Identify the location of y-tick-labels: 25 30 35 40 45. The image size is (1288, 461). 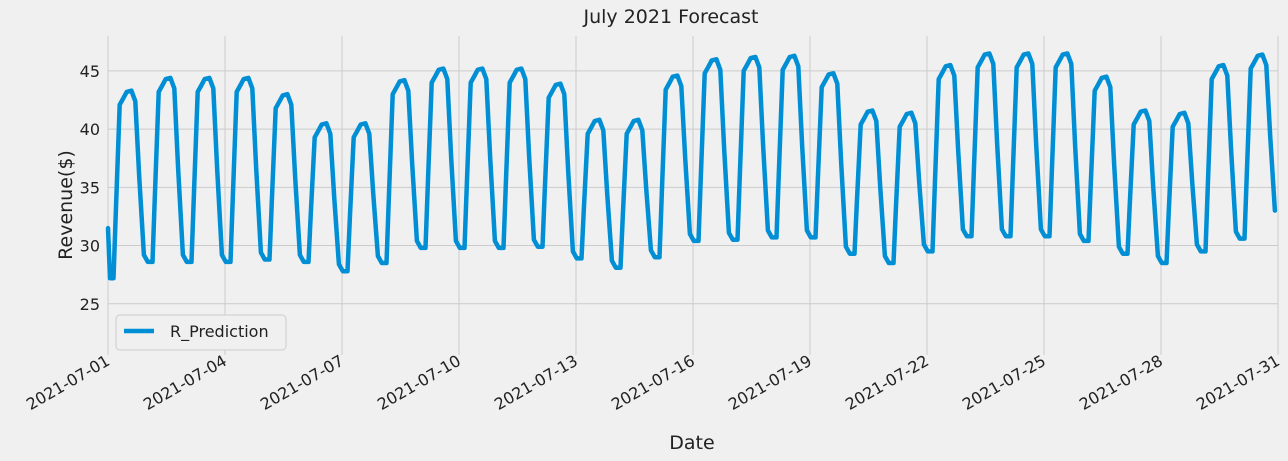
(90, 188).